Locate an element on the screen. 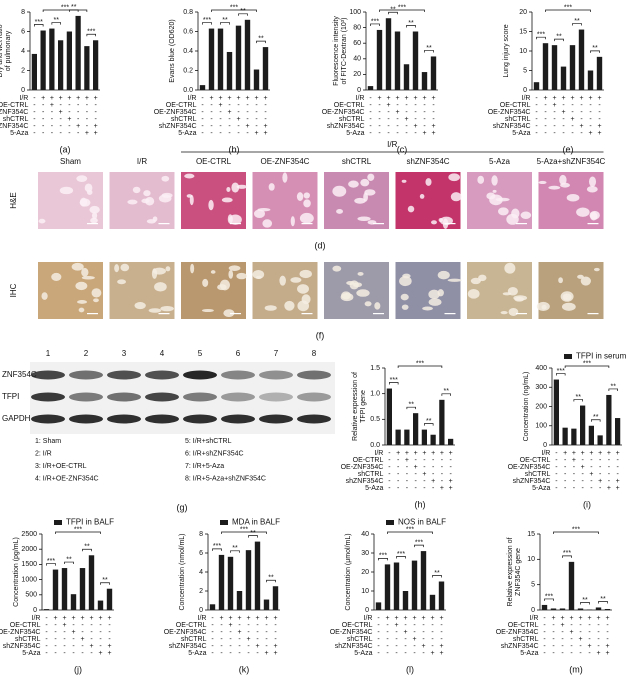 This screenshot has width=637, height=684. y-tick-label: 10 is located at coordinates (523, 51).